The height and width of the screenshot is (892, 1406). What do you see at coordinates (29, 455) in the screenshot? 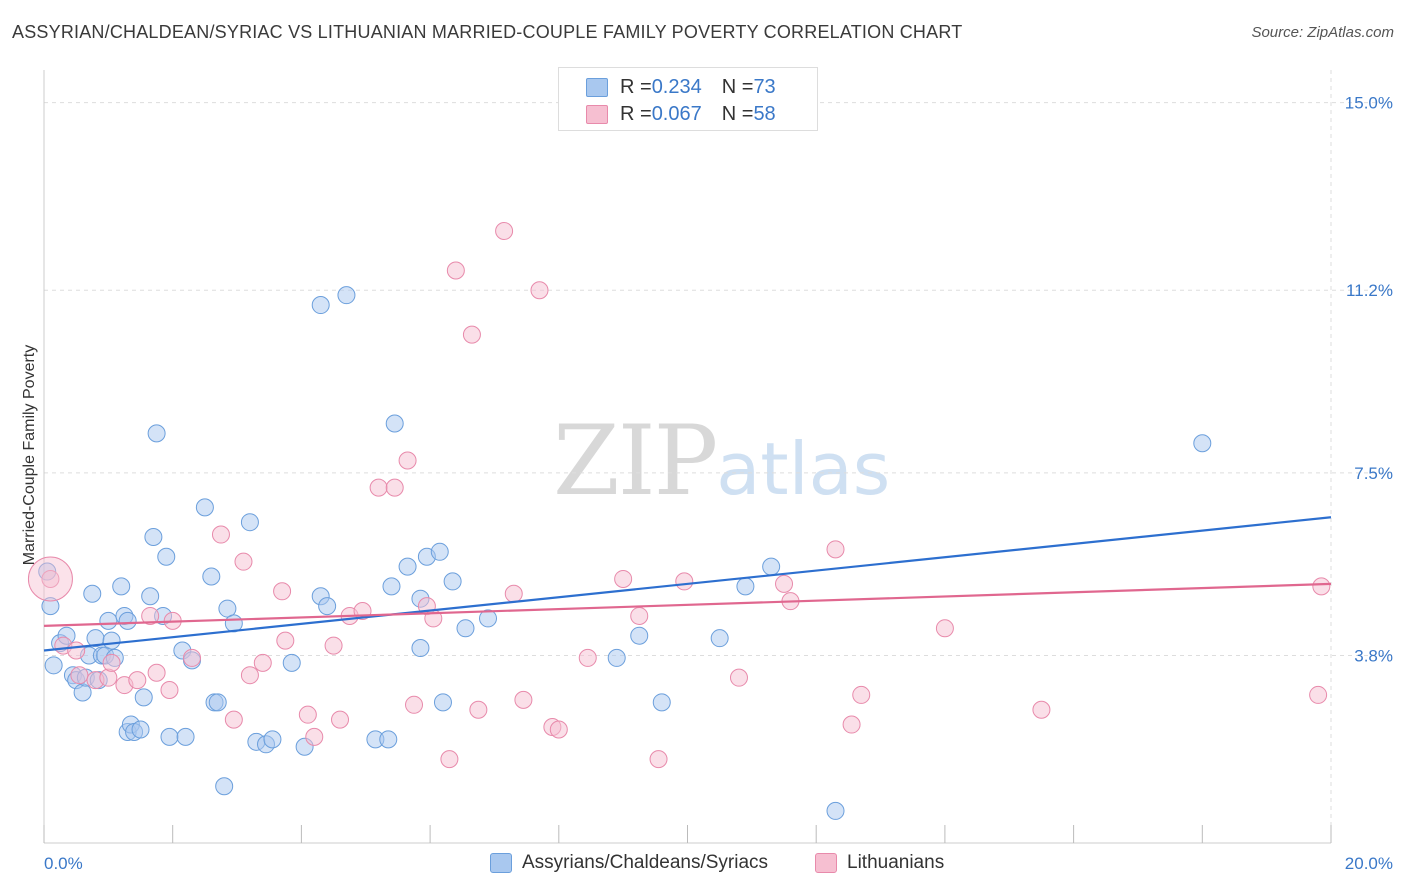
I see `y-axis-label: Married-Couple Family Poverty` at bounding box center [29, 455].